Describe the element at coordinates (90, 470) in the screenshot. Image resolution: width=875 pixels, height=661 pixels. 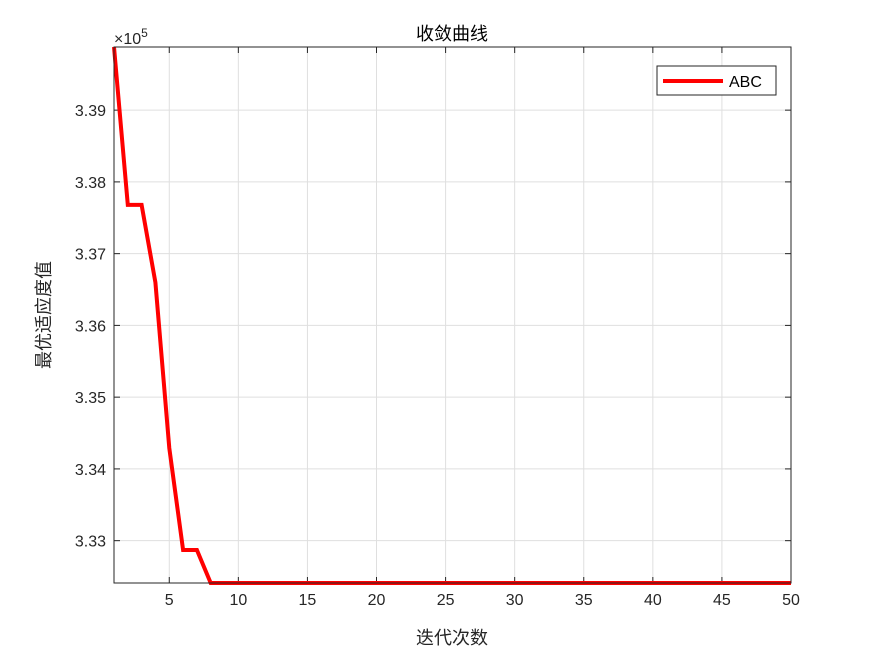
I see `y-tick-label: 3.34` at that location.